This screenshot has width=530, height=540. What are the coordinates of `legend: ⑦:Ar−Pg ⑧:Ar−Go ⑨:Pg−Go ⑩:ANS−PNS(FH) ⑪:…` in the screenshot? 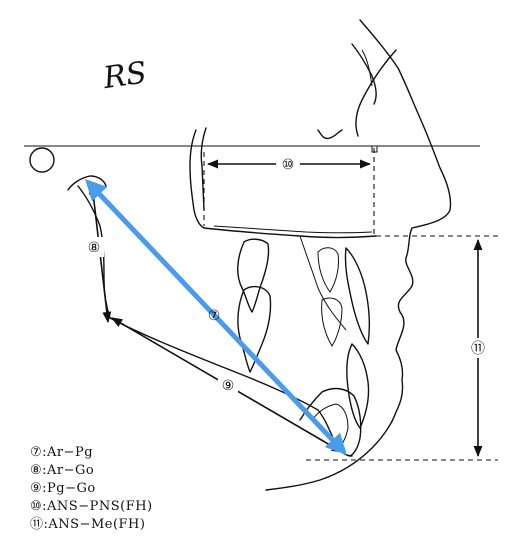 It's located at (91, 488).